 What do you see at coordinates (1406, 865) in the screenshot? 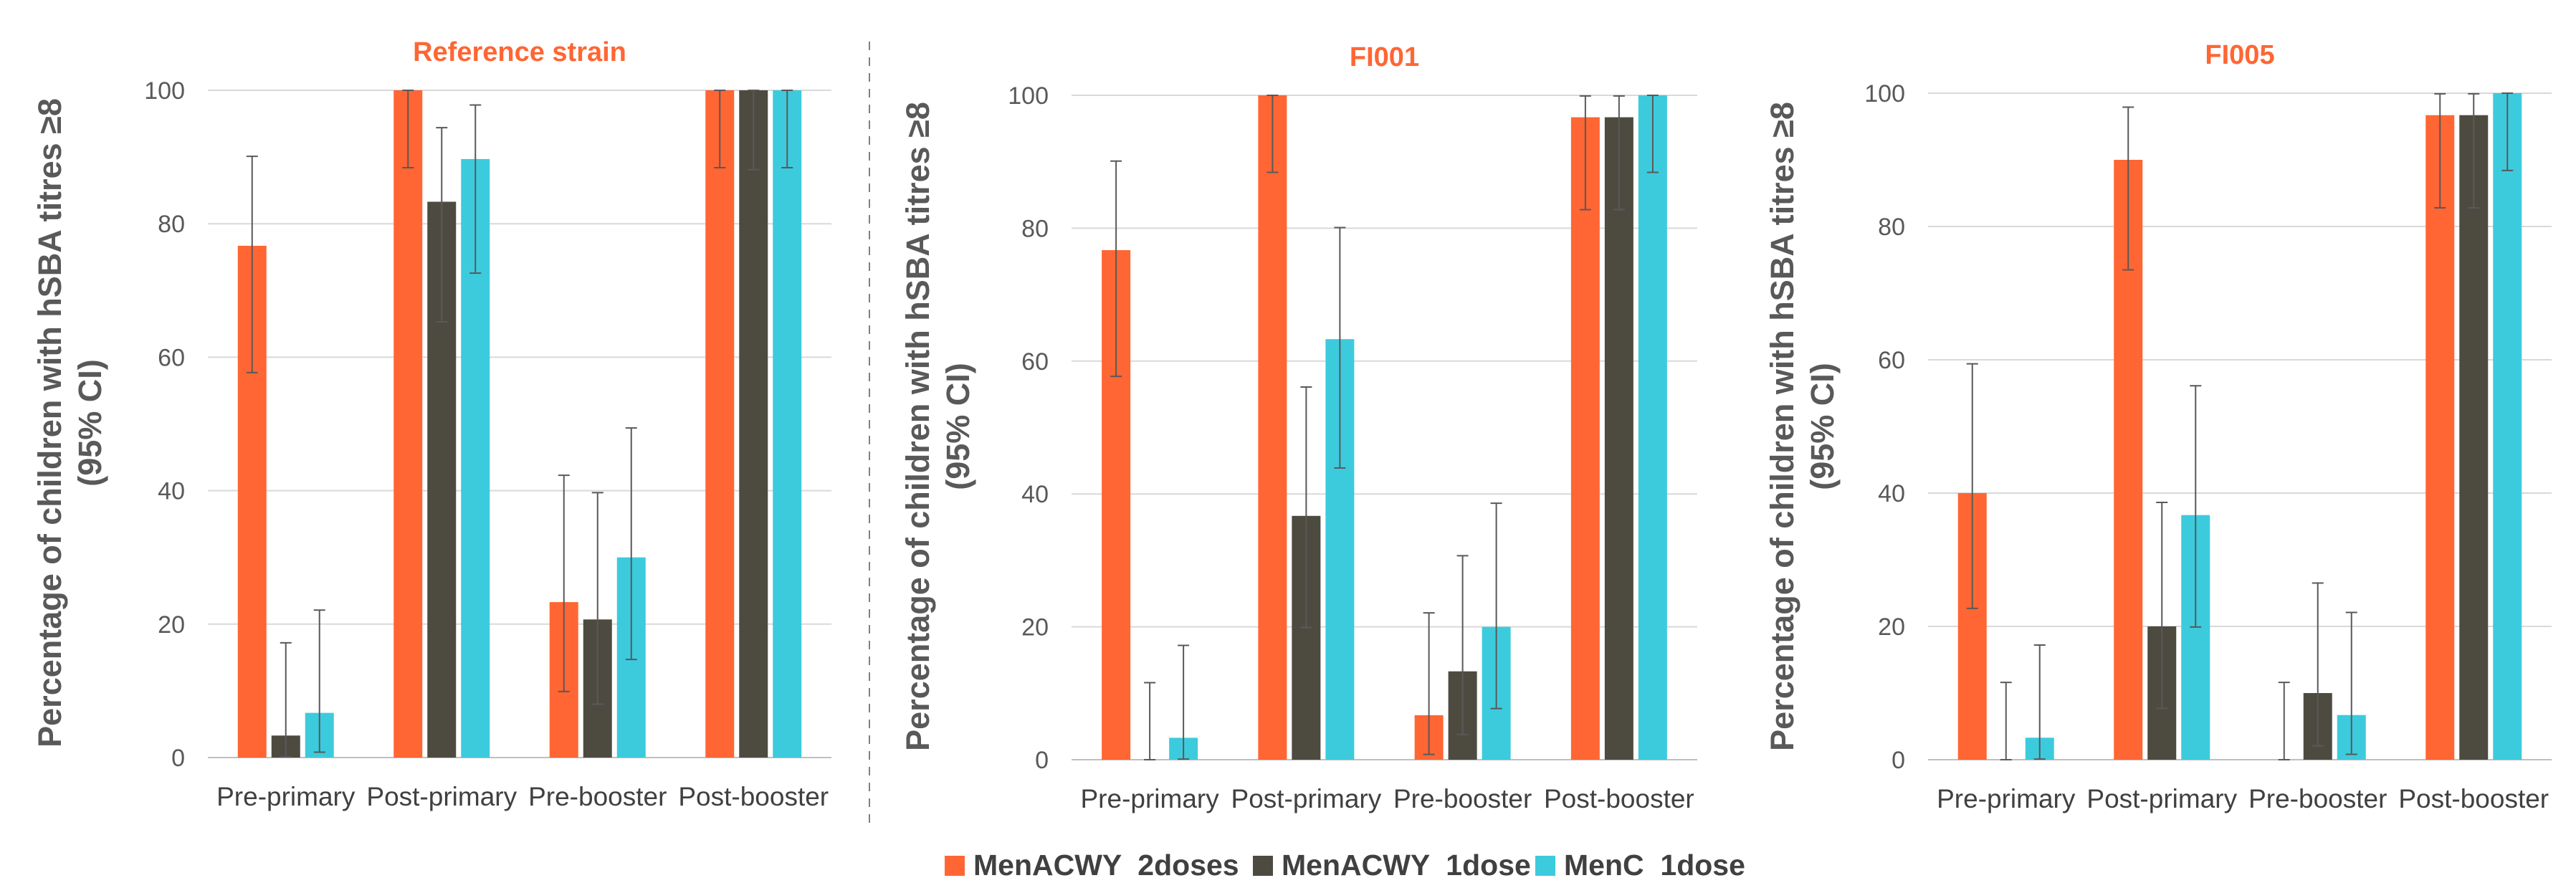
I see `legend-label: MenACWY 1dose` at bounding box center [1406, 865].